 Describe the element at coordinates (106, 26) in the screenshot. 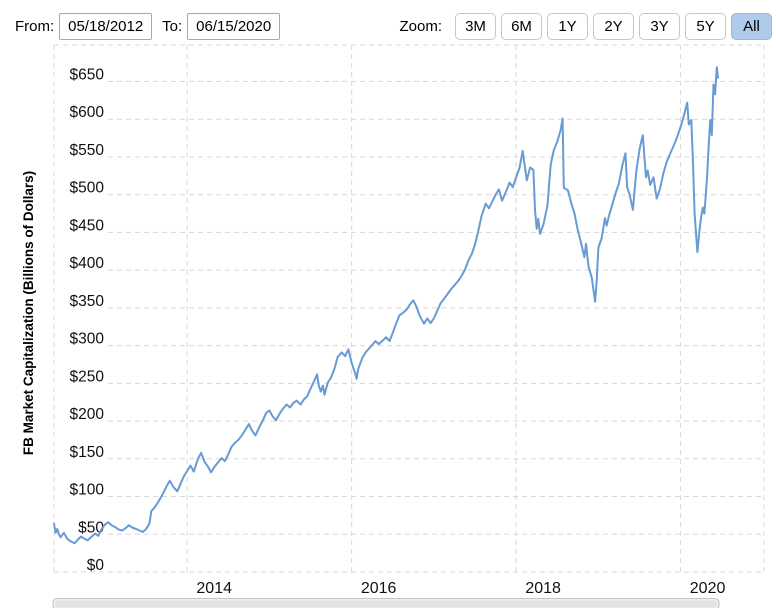

I see `from-date-input` at that location.